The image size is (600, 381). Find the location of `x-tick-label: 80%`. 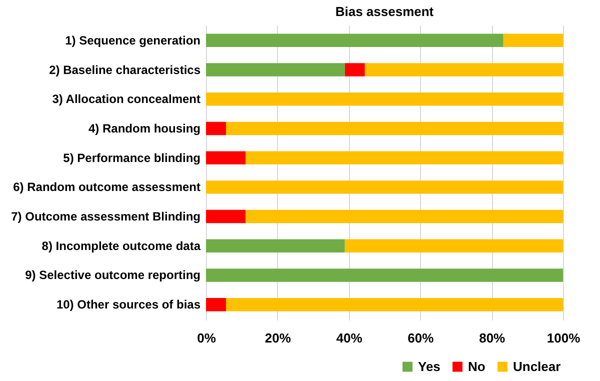

x-tick-label: 80% is located at coordinates (492, 338).